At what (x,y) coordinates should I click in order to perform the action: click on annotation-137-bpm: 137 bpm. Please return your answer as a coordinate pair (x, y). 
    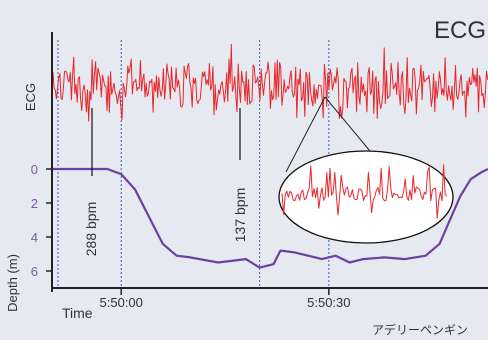
    Looking at the image, I should click on (240, 215).